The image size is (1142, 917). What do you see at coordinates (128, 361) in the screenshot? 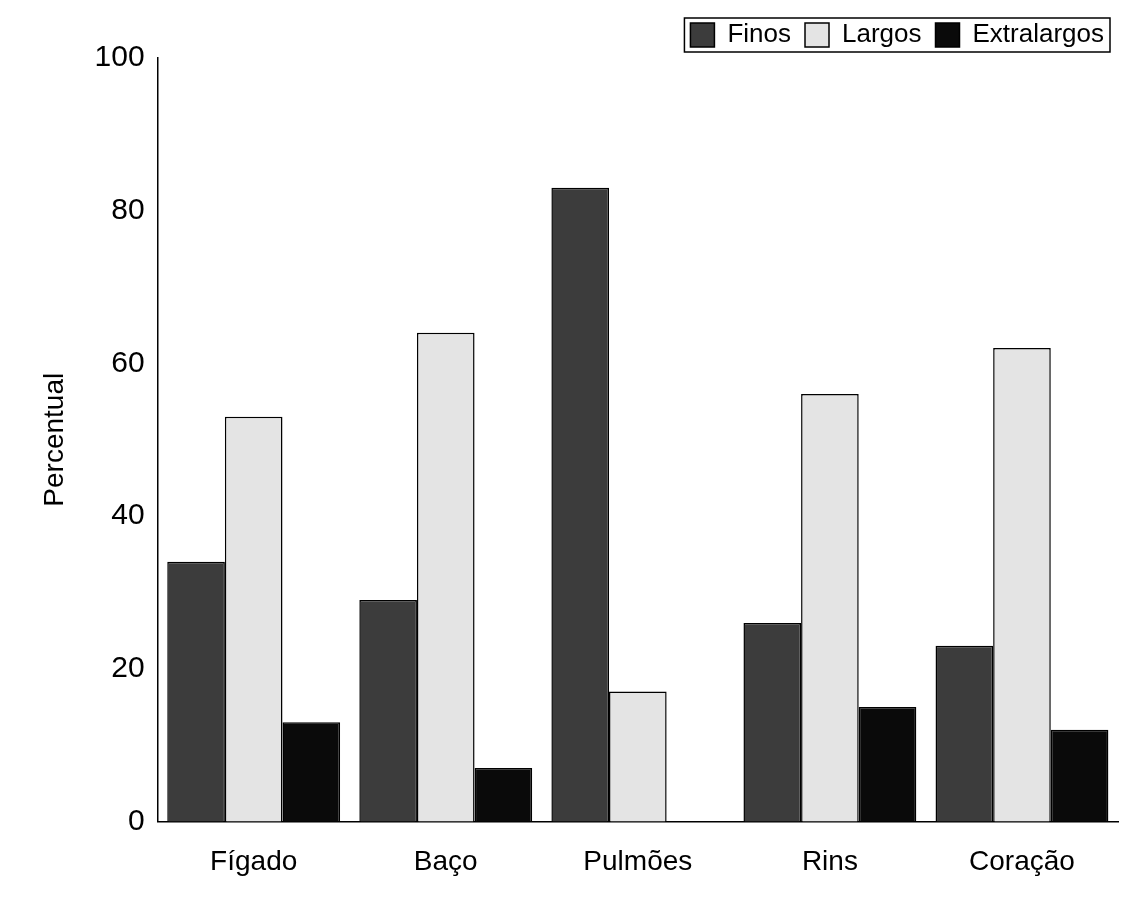
I see `y-tick-label: 60` at bounding box center [128, 361].